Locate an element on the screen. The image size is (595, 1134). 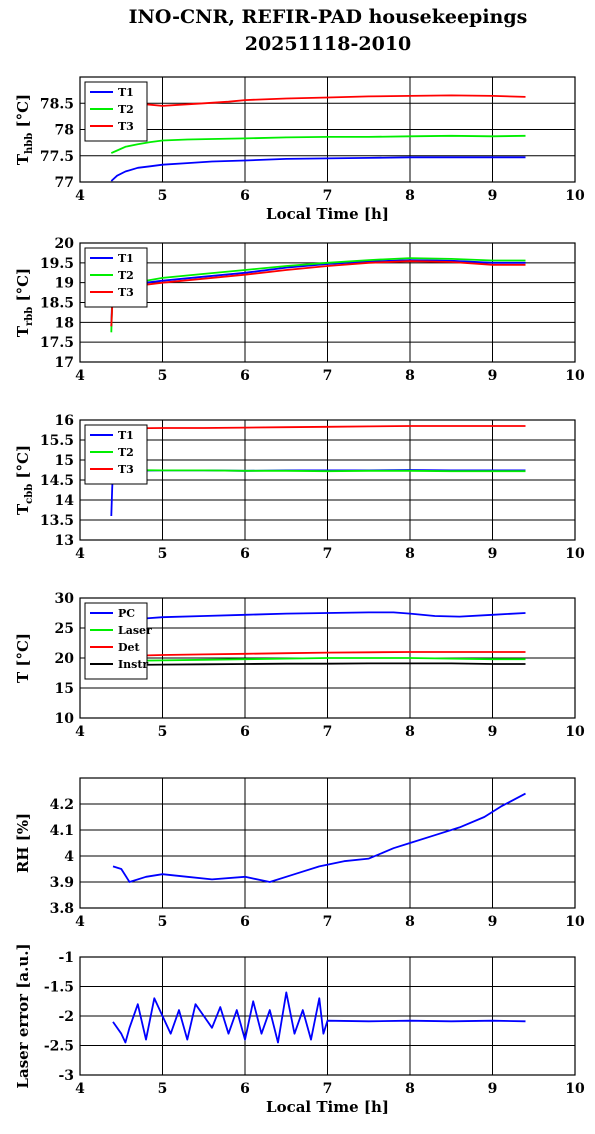
y-tick-label: 78.5 is located at coordinates (57, 104).